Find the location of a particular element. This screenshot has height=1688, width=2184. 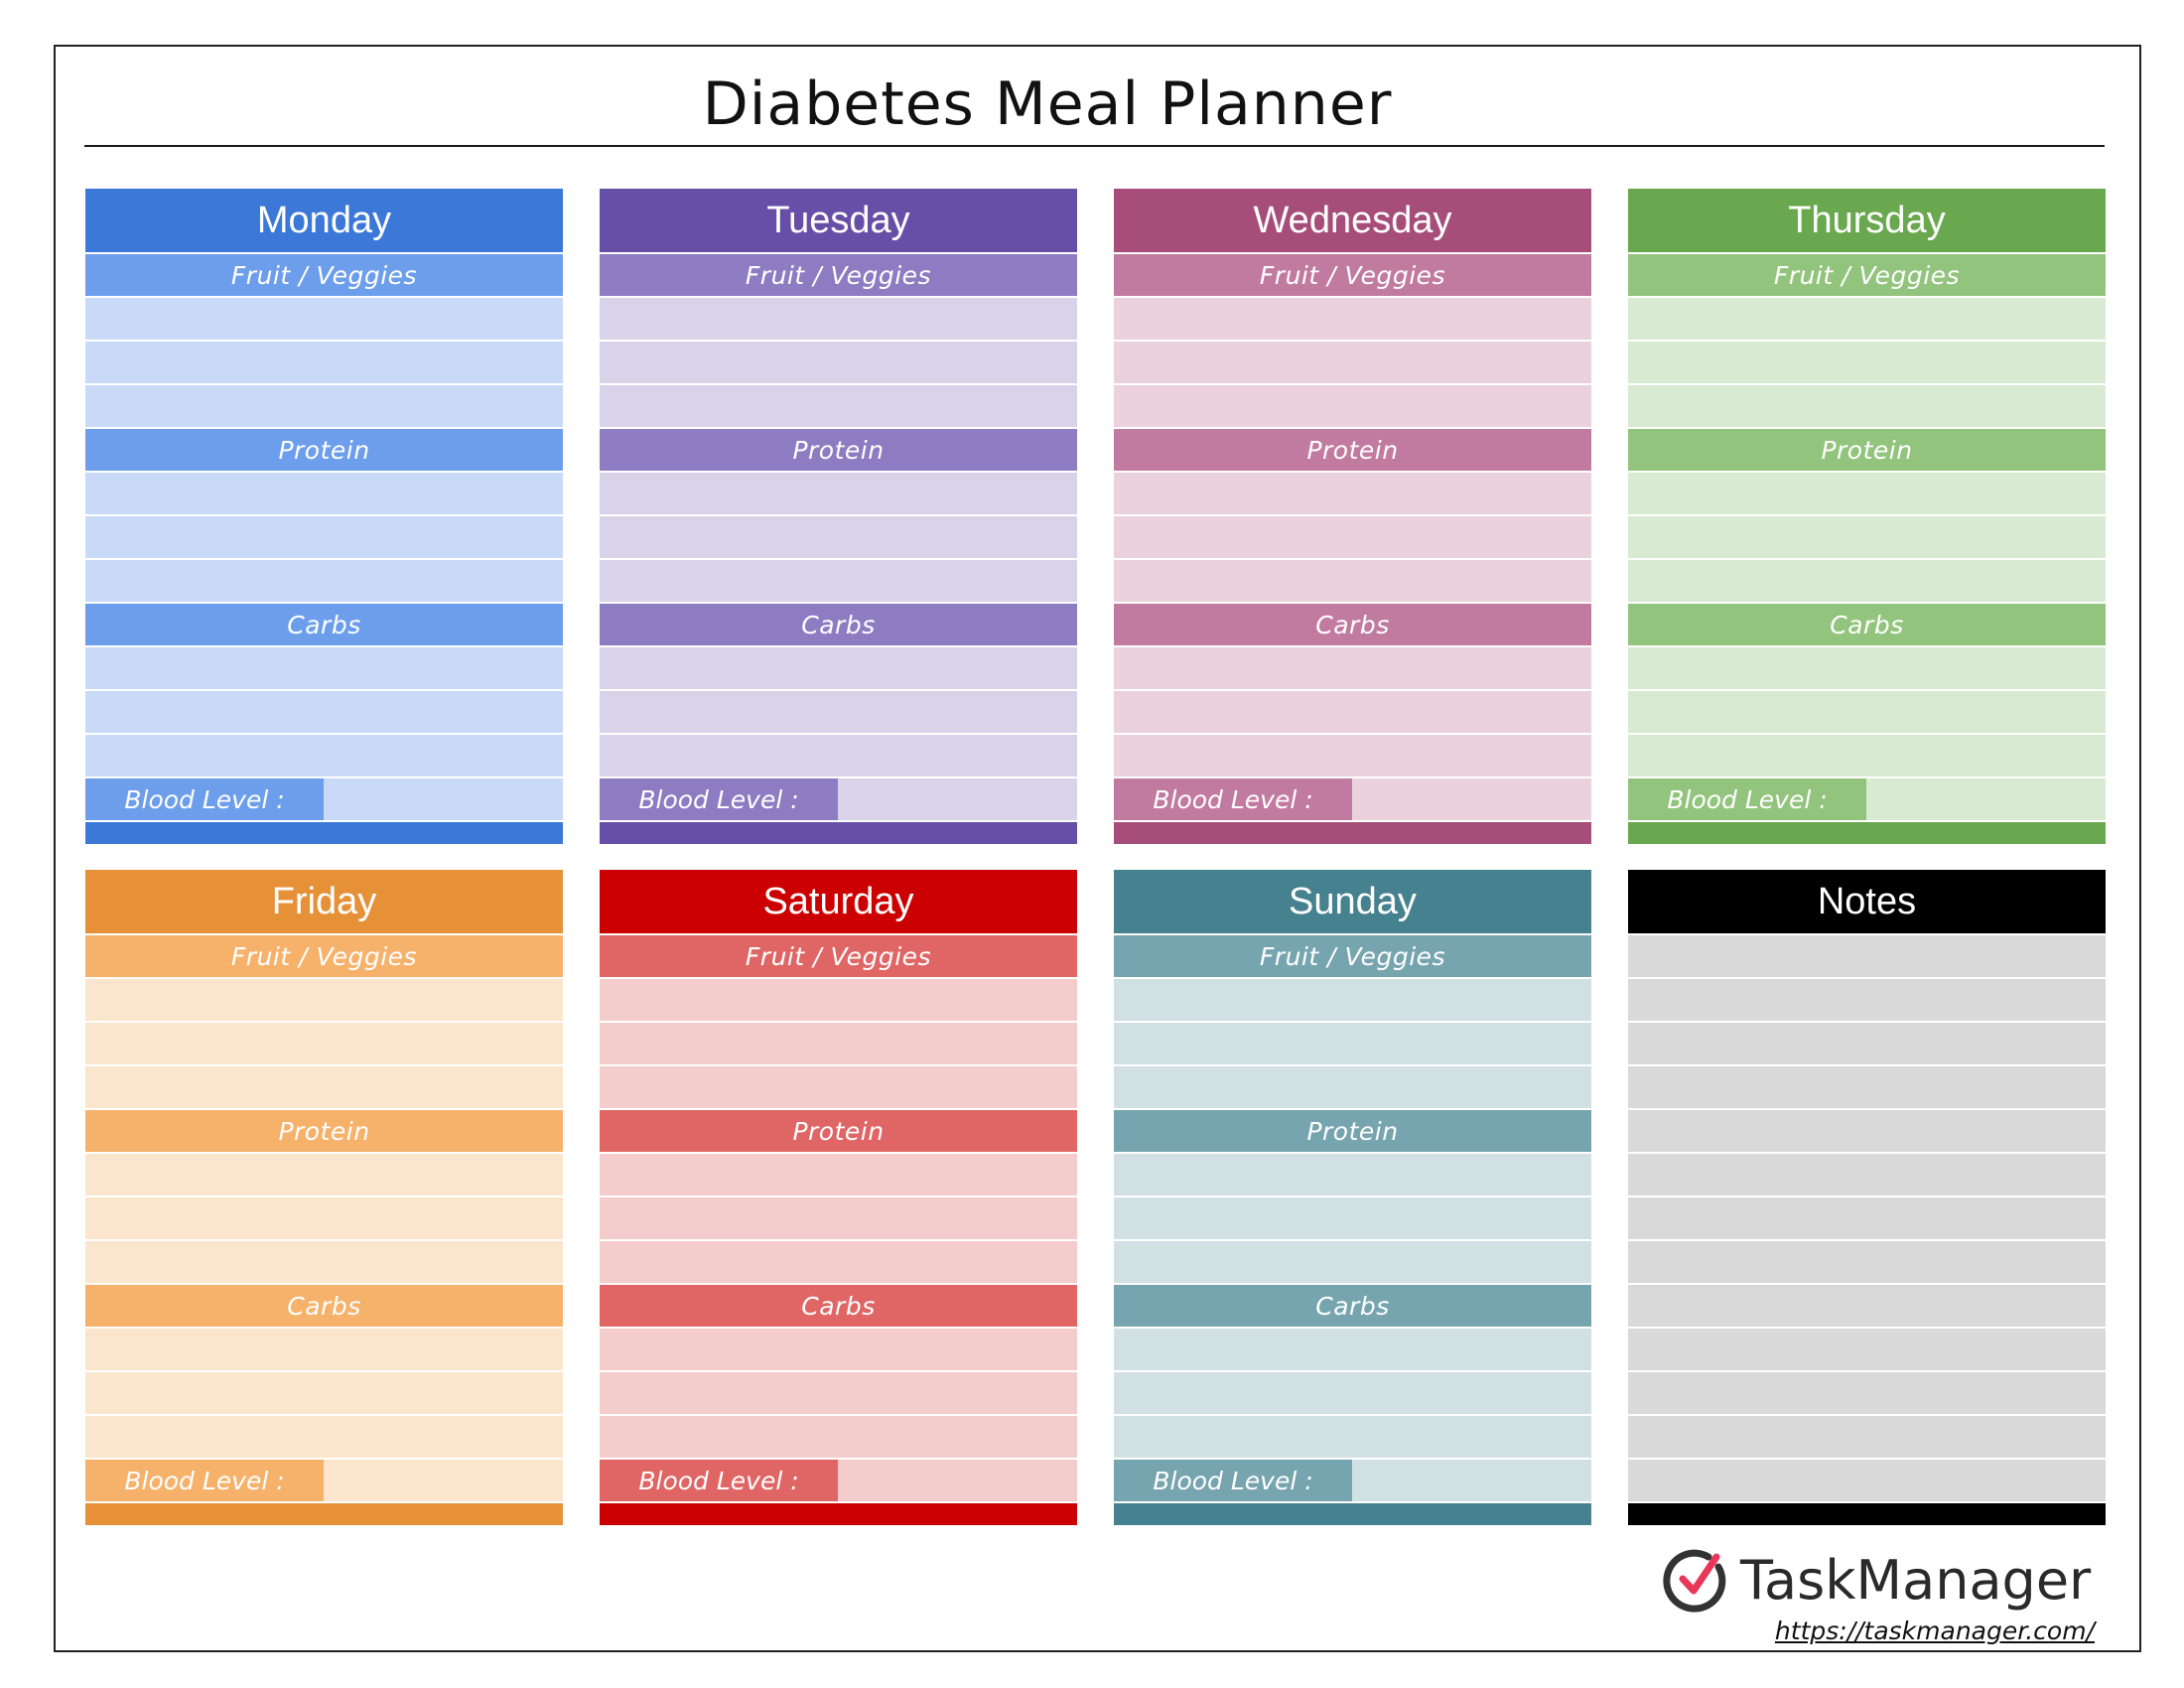

brand-url-link: https://taskmanager.com/ is located at coordinates (1934, 1631).